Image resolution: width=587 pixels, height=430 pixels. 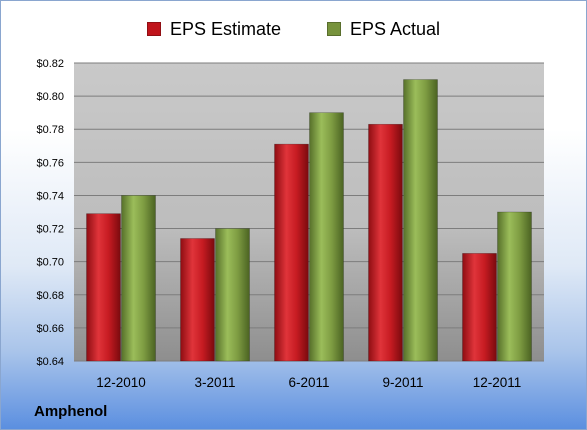 What do you see at coordinates (50, 296) in the screenshot?
I see `y-tick-label: $0.68` at bounding box center [50, 296].